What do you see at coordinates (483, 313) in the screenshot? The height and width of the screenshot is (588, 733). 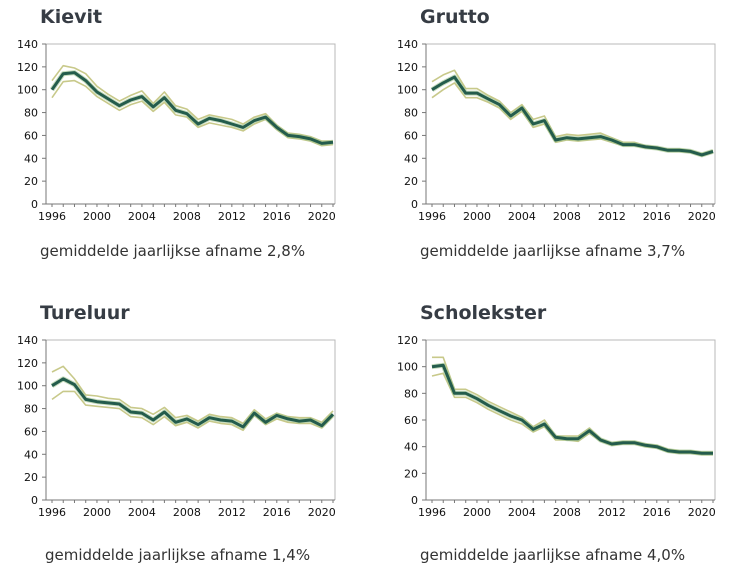 I see `chart-title: Scholekster` at bounding box center [483, 313].